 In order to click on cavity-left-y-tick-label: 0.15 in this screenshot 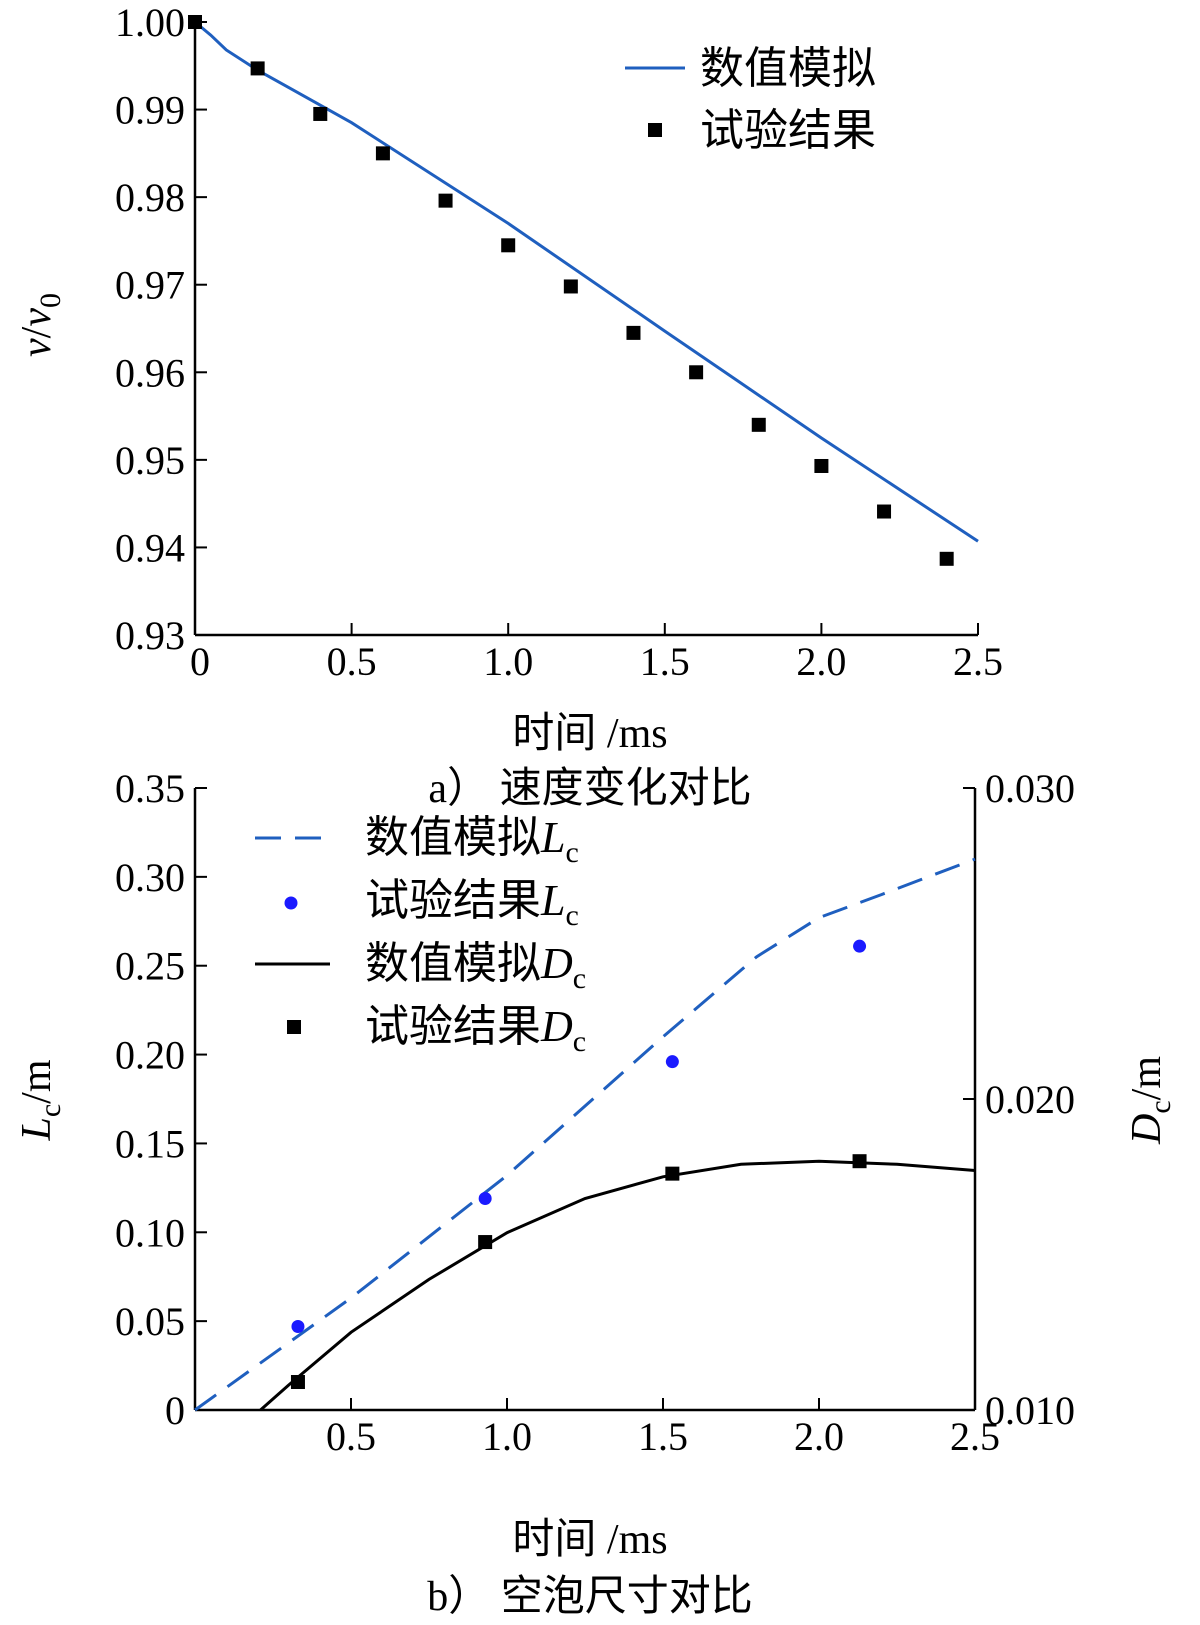, I will do `click(150, 1143)`.